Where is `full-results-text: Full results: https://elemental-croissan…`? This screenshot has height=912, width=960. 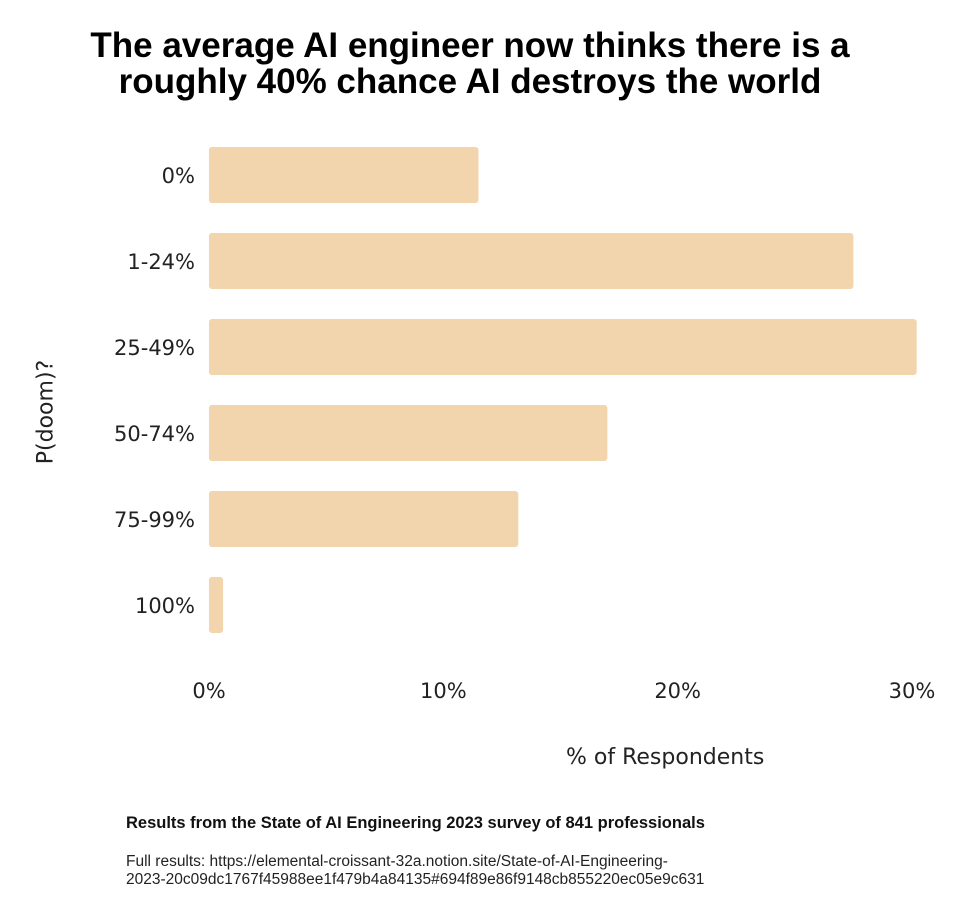
full-results-text: Full results: https://elemental-croissan… is located at coordinates (415, 871).